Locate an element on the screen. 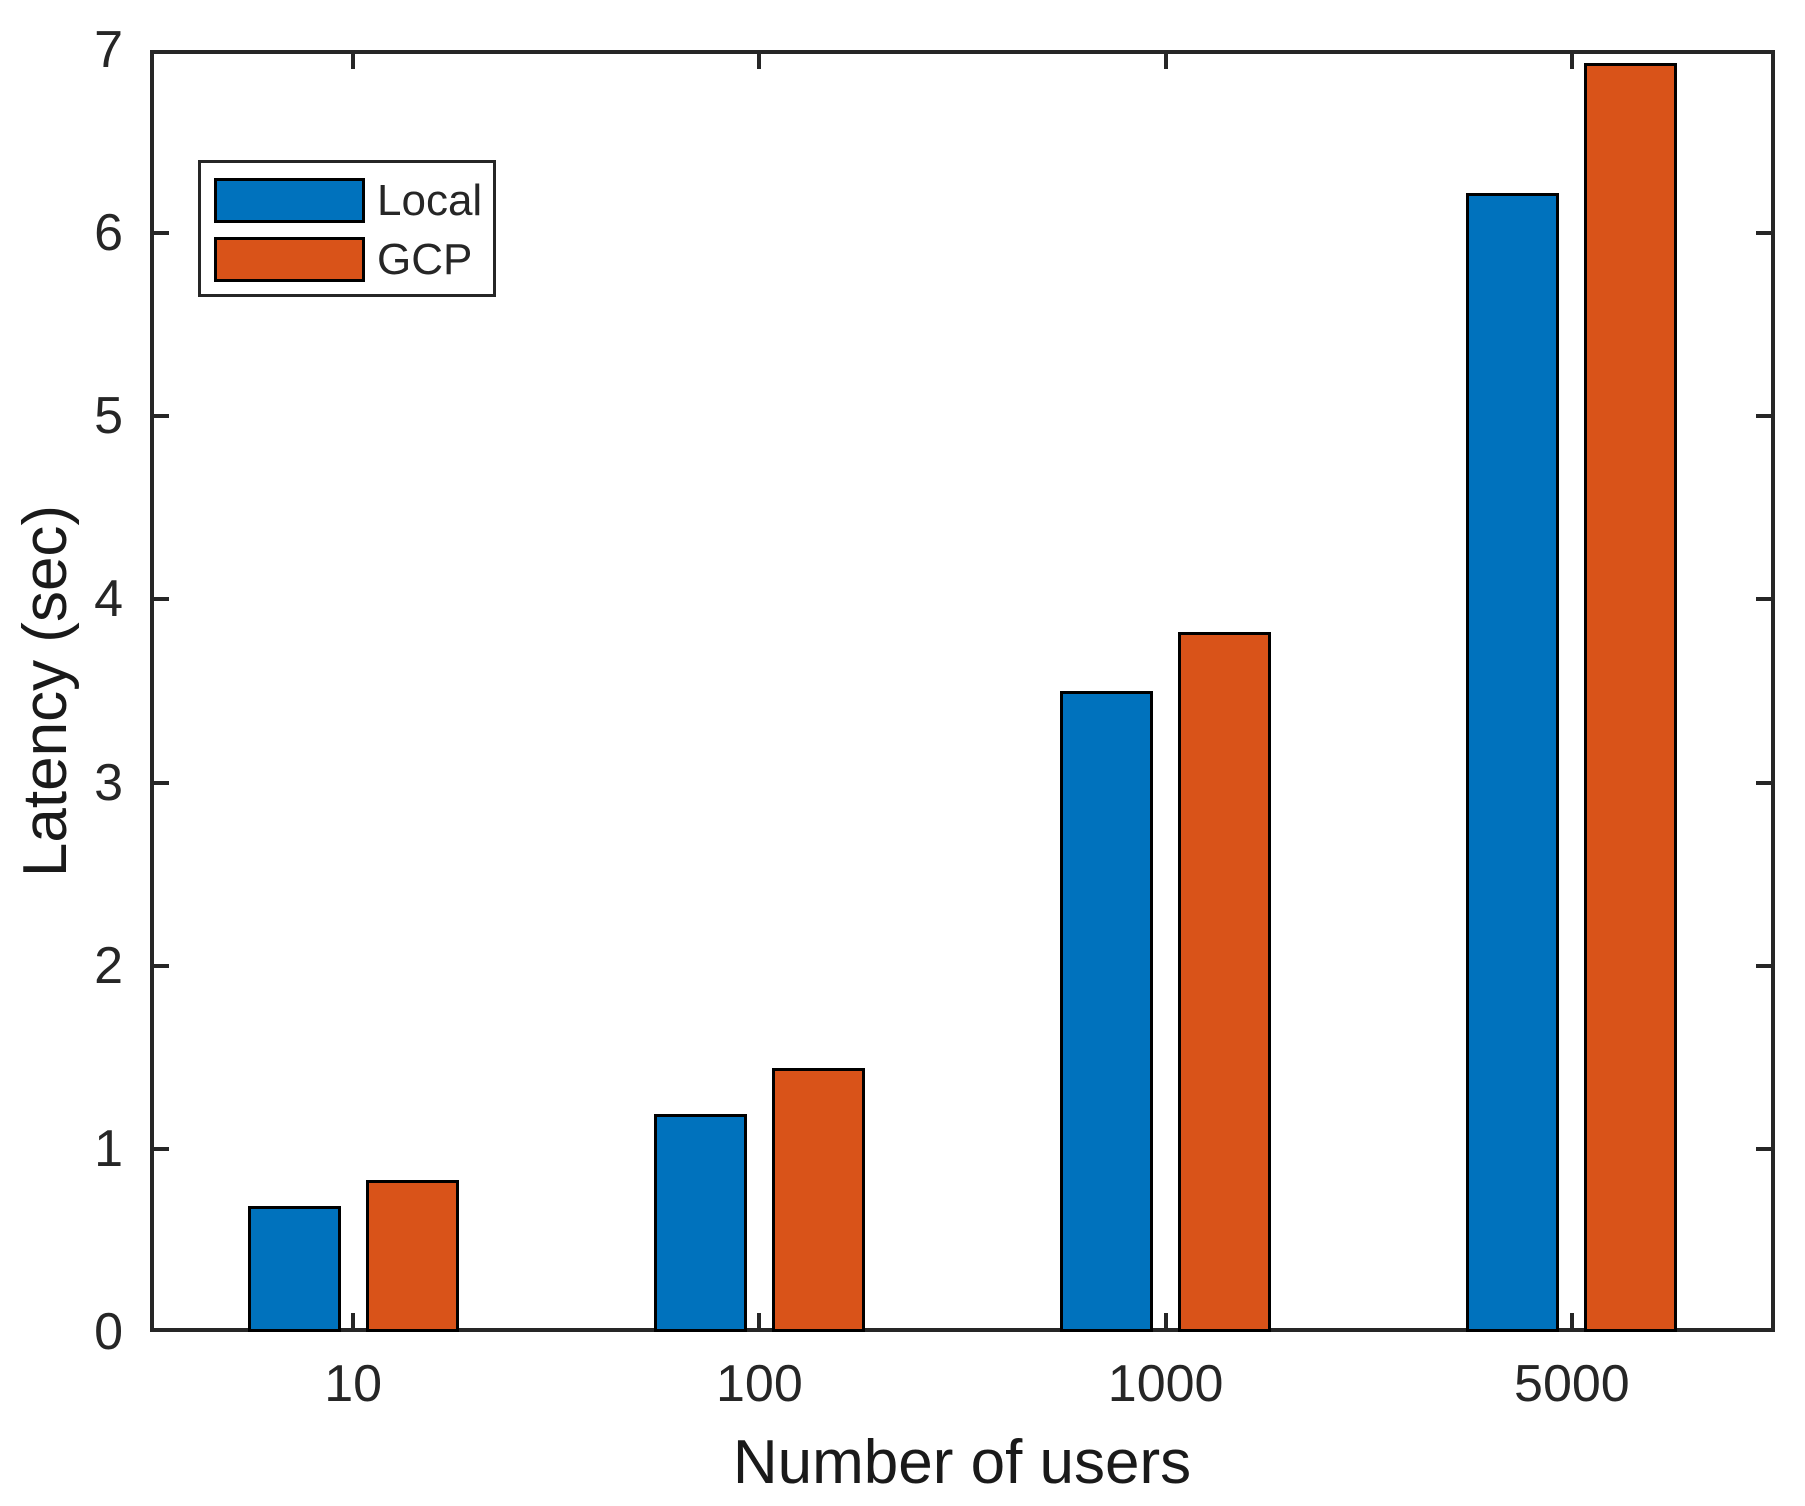 Image resolution: width=1805 pixels, height=1506 pixels. x-tick-label-1000: 1000 is located at coordinates (1165, 1384).